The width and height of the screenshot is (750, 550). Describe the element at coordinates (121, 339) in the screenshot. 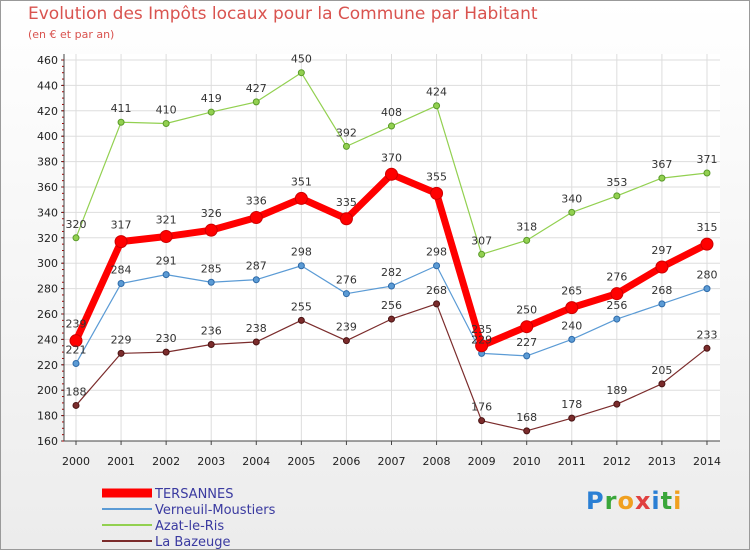

I see `data-label: 229` at that location.